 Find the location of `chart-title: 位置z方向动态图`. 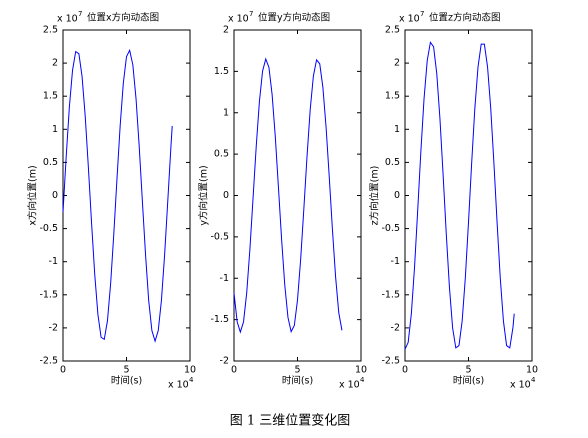

chart-title: 位置z方向动态图 is located at coordinates (465, 18).